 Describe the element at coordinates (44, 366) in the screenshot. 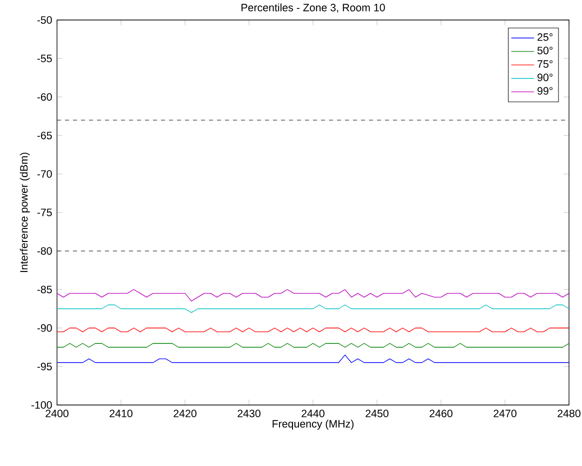

I see `y-tick-label: -95` at that location.